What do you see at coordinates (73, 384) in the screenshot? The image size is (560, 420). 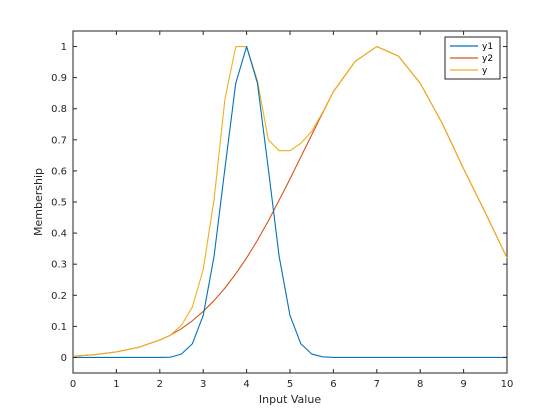 I see `x-tick-label: 0` at bounding box center [73, 384].